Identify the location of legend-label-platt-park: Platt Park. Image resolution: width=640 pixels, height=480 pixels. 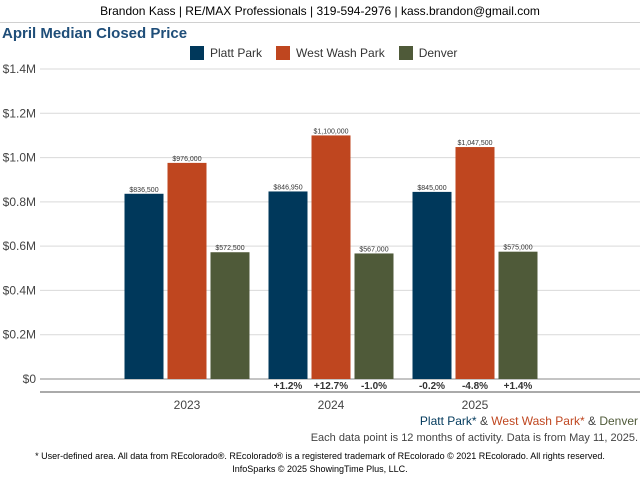
(236, 53).